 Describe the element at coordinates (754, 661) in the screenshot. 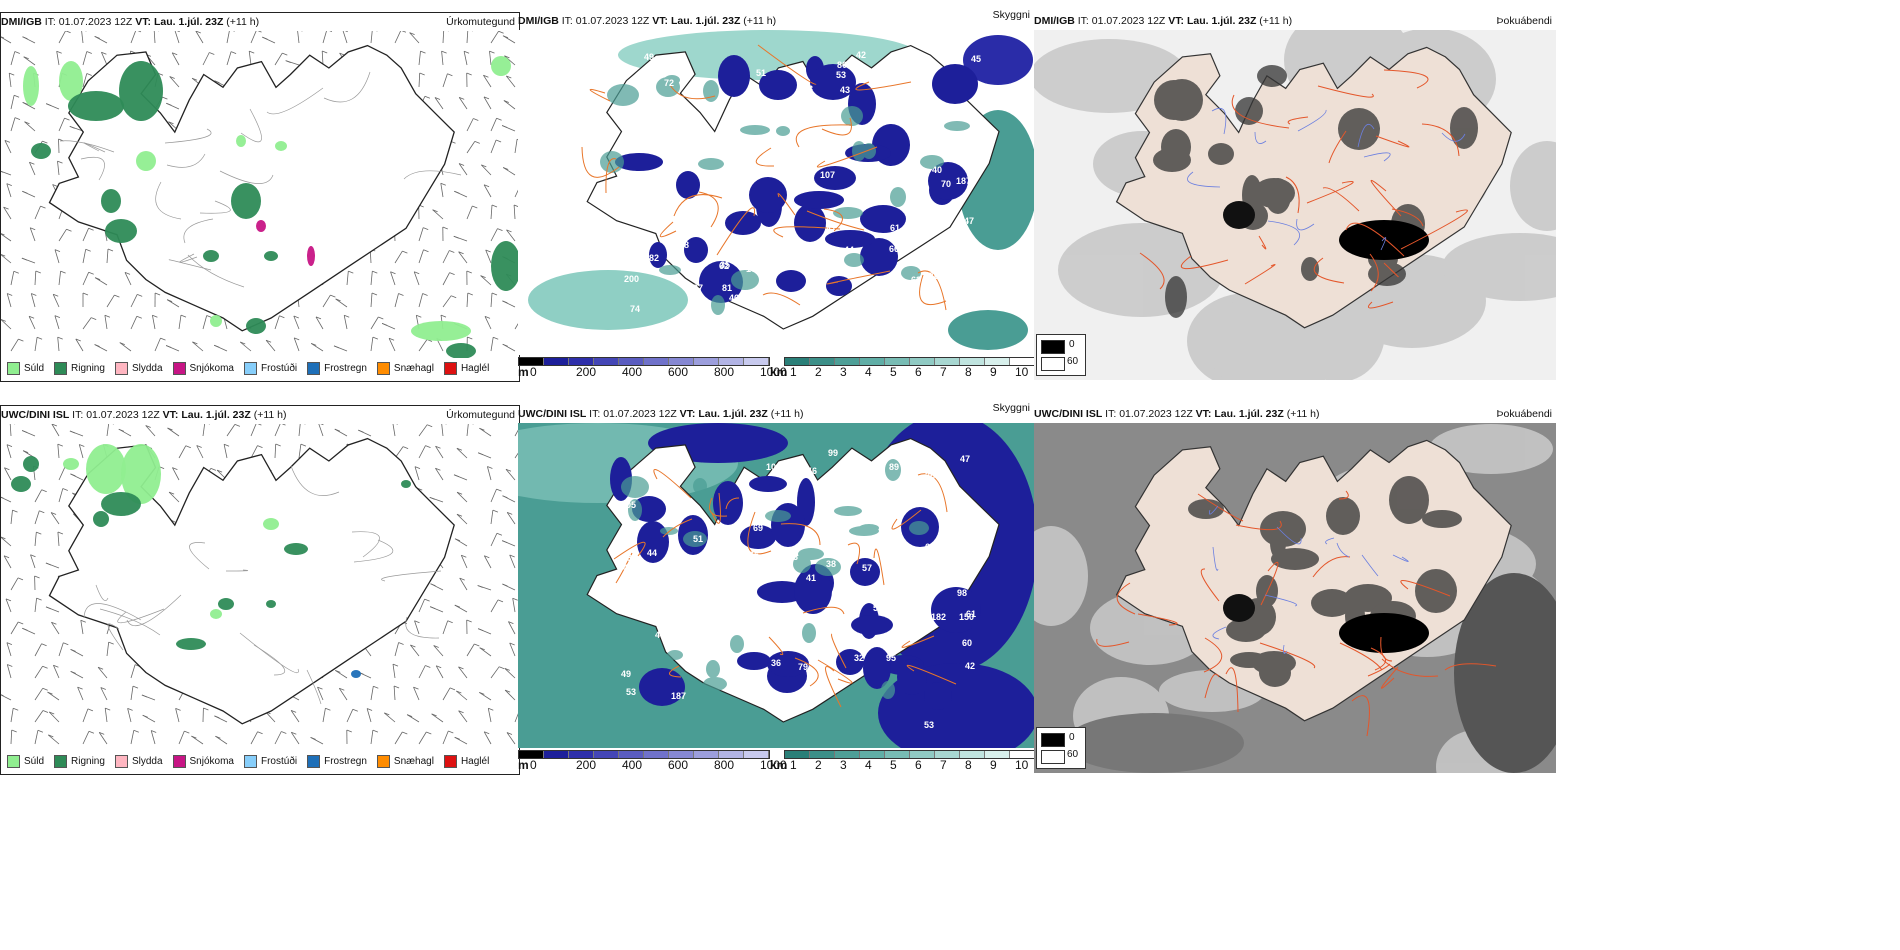

I see `low-visibility-cell` at that location.